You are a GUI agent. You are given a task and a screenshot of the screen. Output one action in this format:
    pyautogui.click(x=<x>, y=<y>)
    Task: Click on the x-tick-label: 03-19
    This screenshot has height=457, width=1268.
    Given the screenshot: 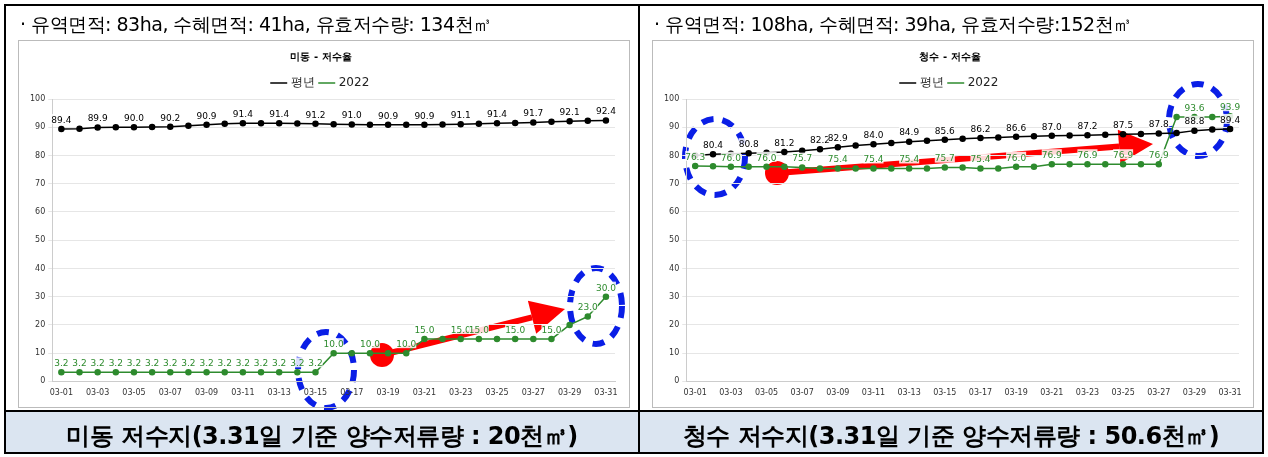 What is the action you would take?
    pyautogui.click(x=388, y=393)
    